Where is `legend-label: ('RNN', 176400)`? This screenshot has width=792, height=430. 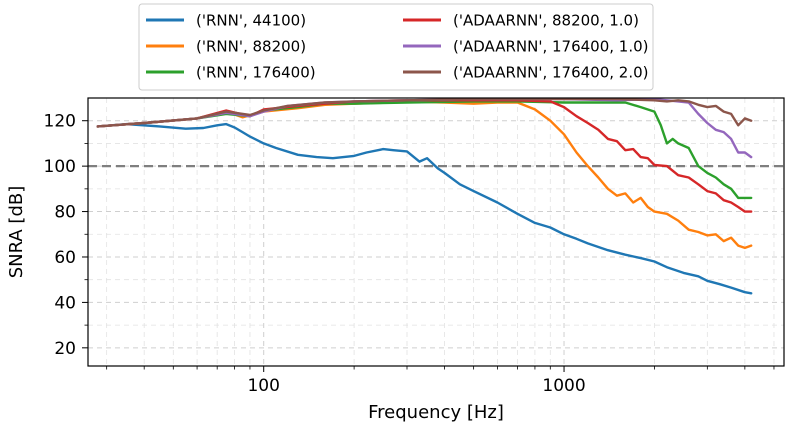
legend-label: ('RNN', 176400) is located at coordinates (256, 73).